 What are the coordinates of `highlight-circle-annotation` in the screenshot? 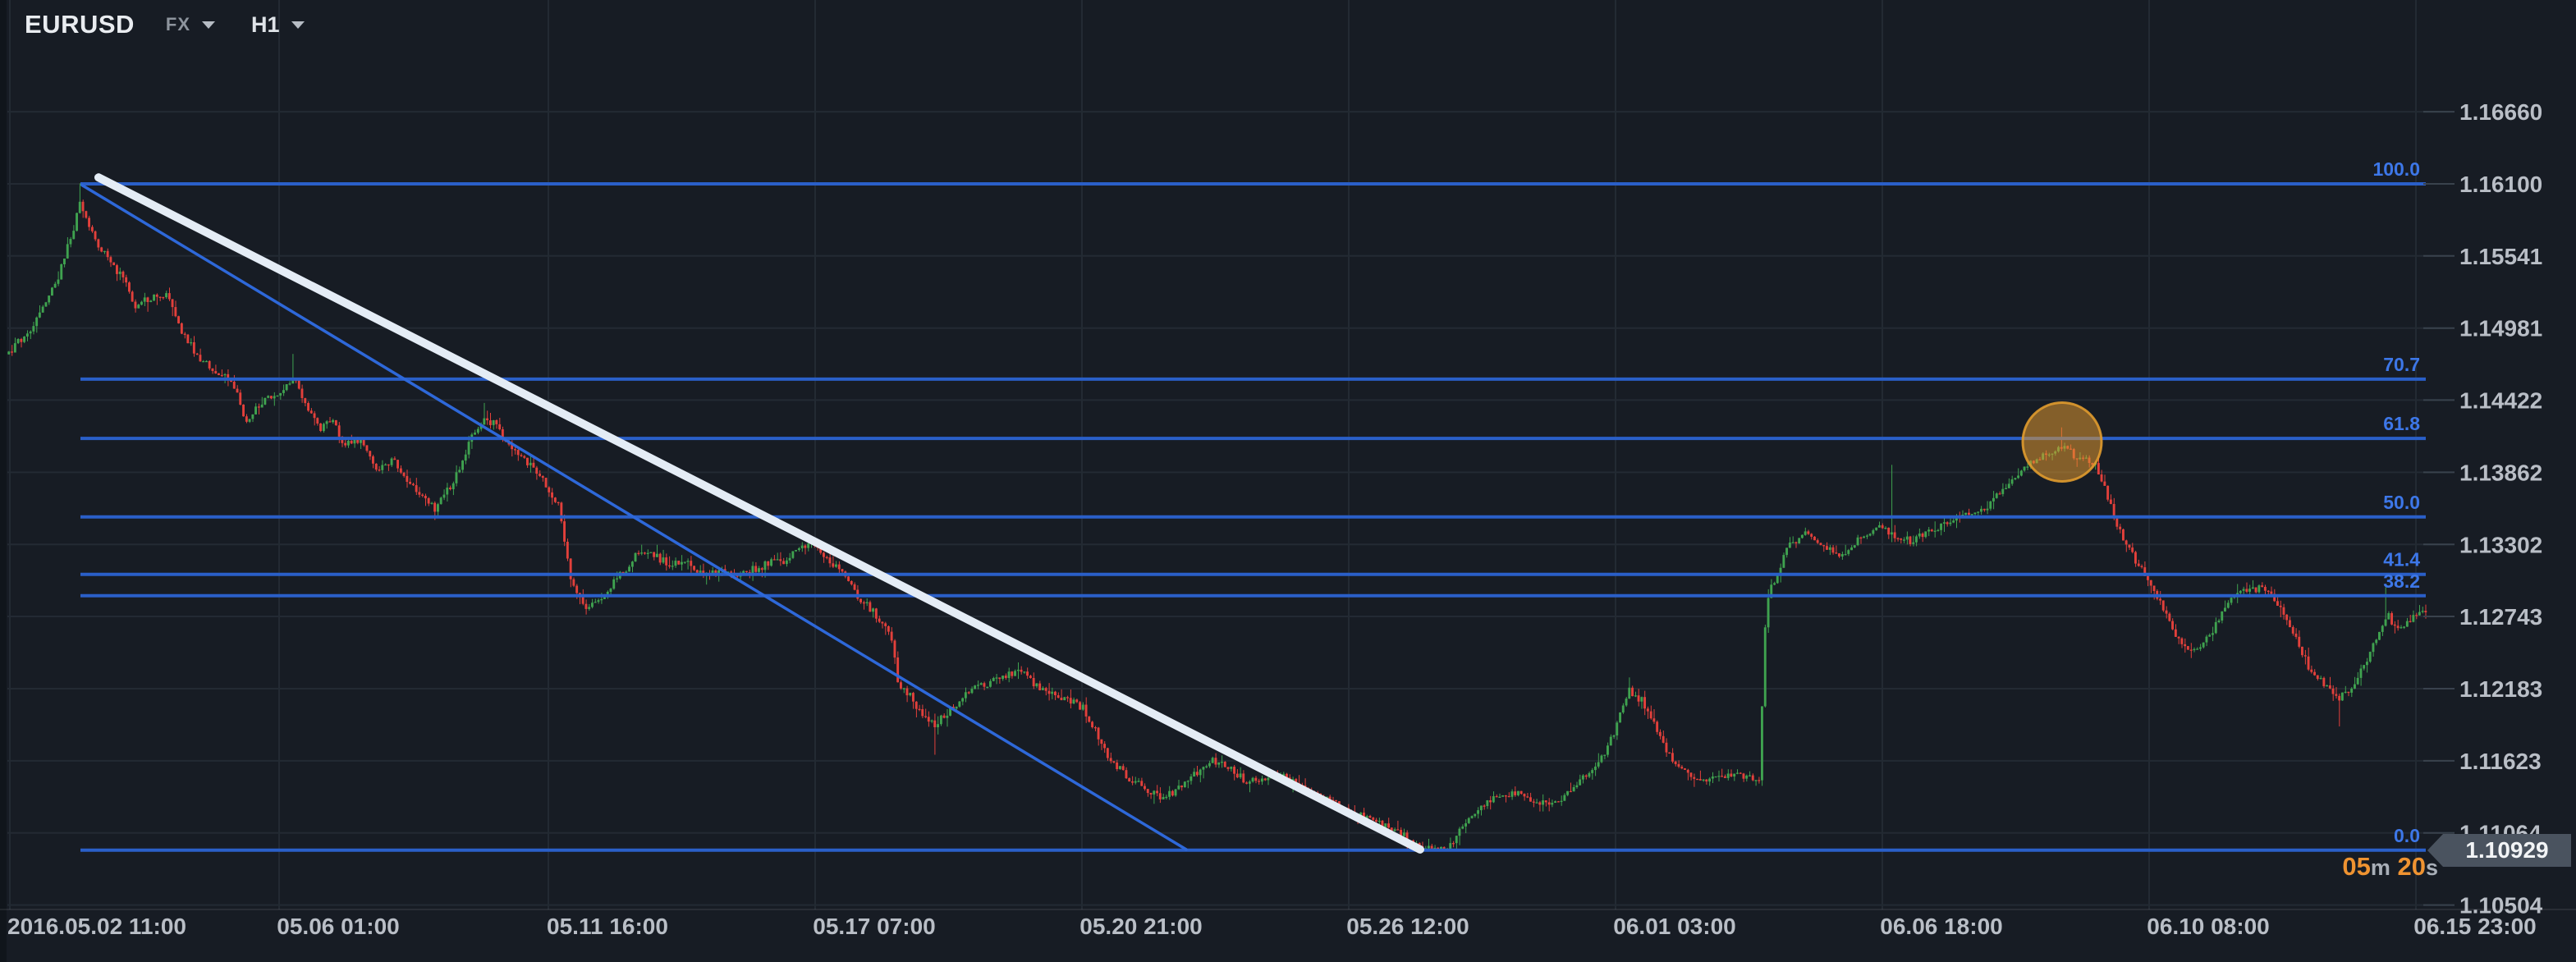 It's located at (2062, 442).